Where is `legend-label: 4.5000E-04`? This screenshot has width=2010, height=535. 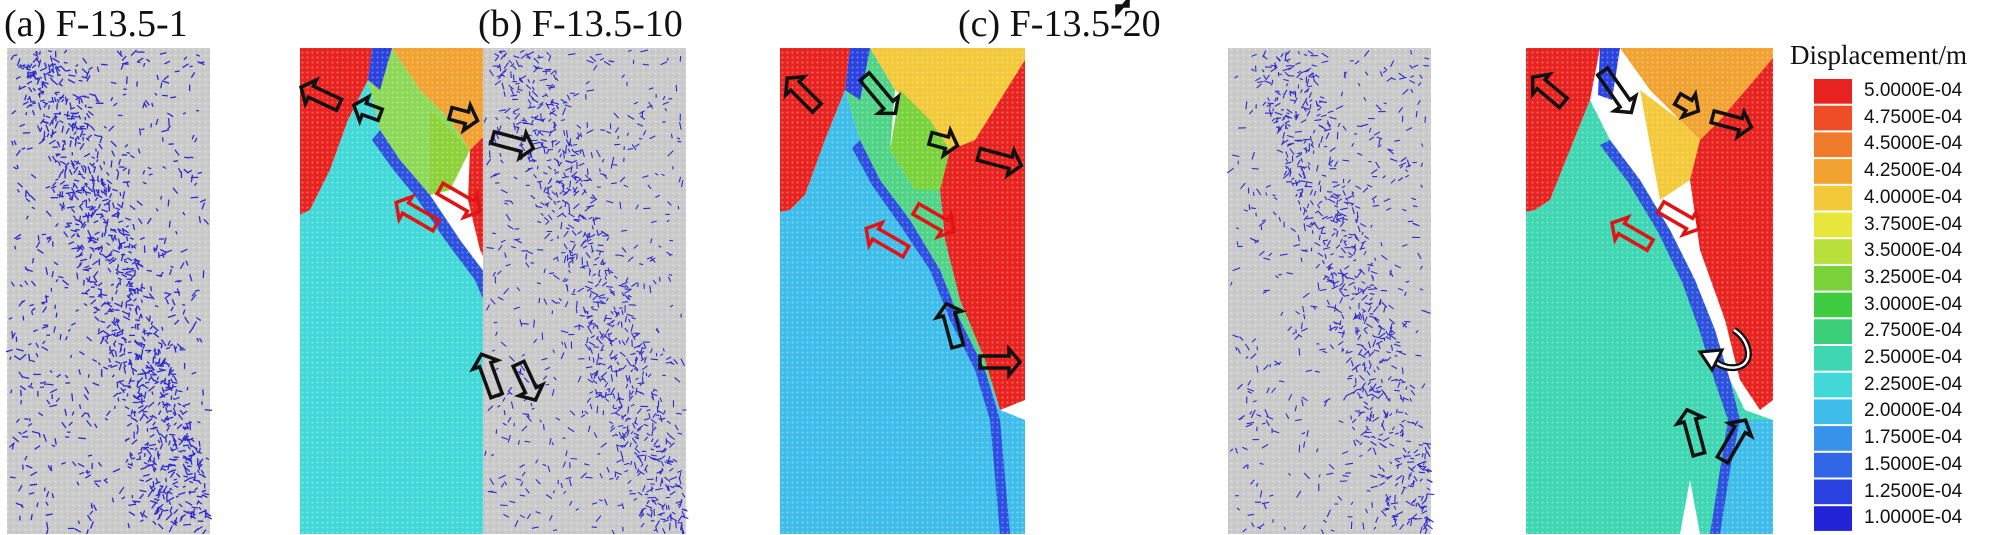 legend-label: 4.5000E-04 is located at coordinates (1913, 144).